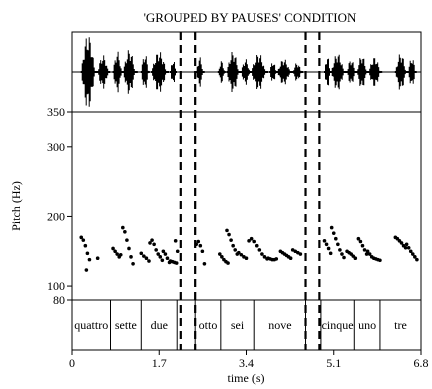 The width and height of the screenshot is (432, 389). I want to click on word-label: sei, so click(238, 325).